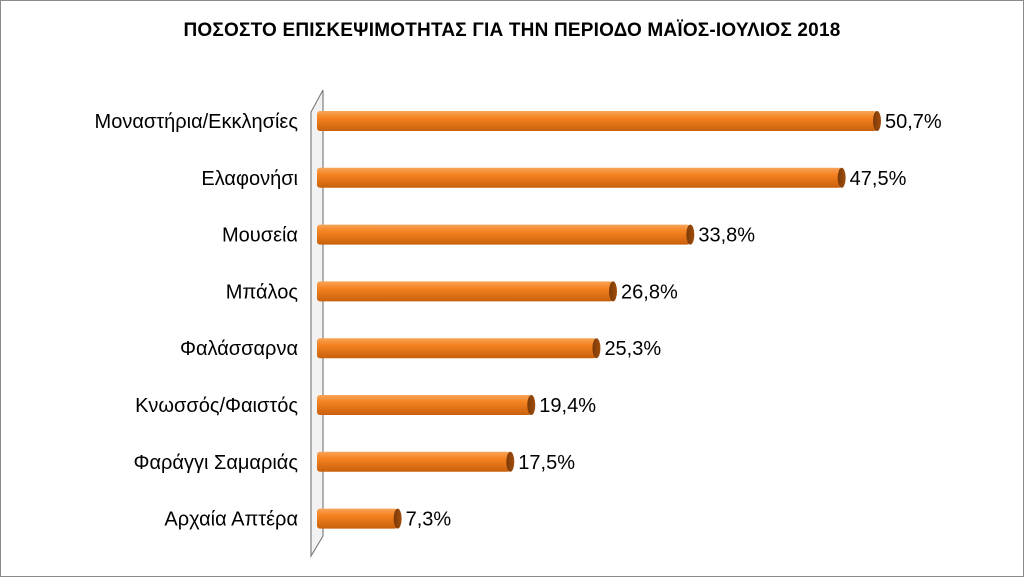  What do you see at coordinates (216, 463) in the screenshot?
I see `category-label: Φαράγγι Σαμαριάς` at bounding box center [216, 463].